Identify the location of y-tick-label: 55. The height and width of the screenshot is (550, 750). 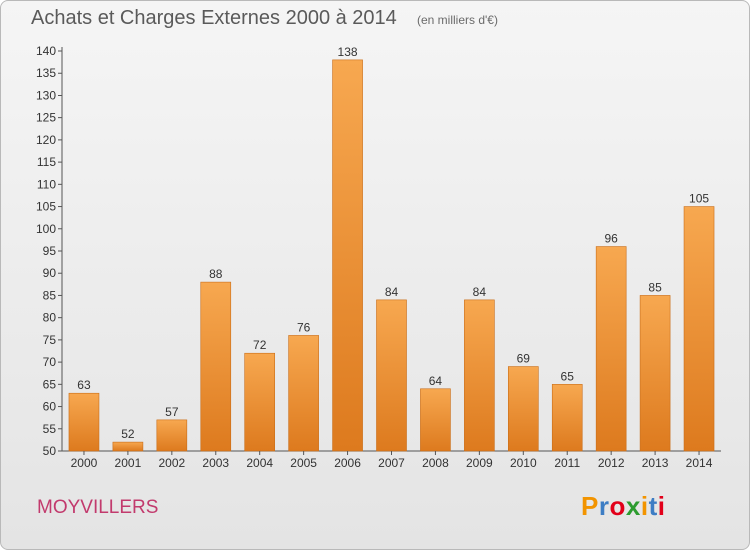
(50, 429).